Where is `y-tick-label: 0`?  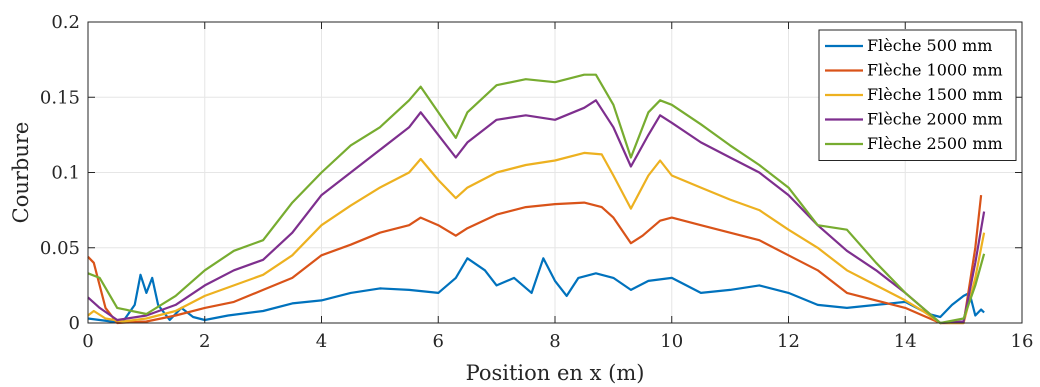 y-tick-label: 0 is located at coordinates (74, 323).